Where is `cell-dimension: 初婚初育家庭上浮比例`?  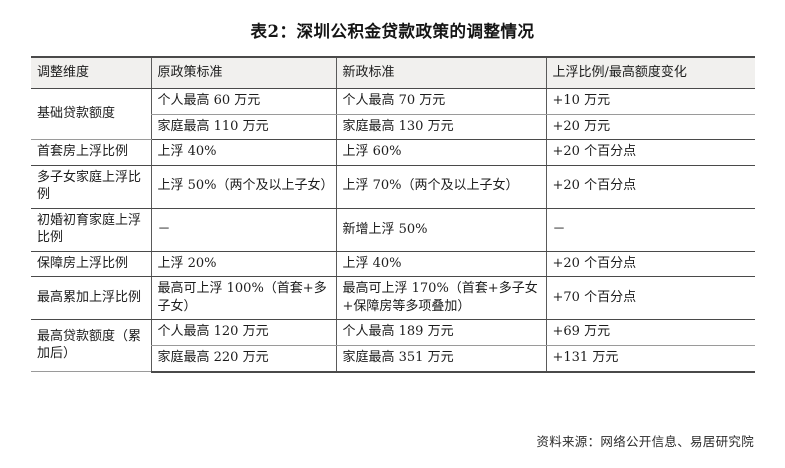
cell-dimension: 初婚初育家庭上浮比例 is located at coordinates (91, 230).